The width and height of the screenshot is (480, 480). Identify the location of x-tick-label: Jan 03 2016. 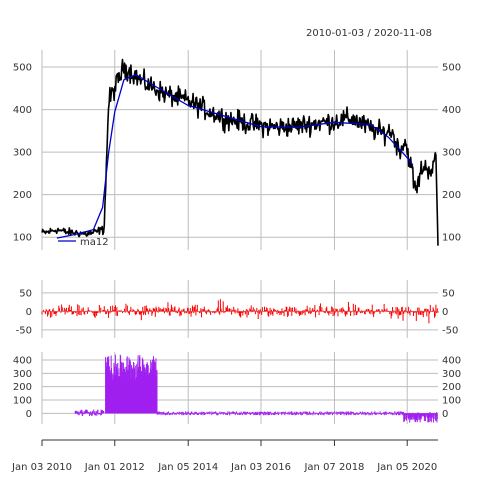
(260, 467).